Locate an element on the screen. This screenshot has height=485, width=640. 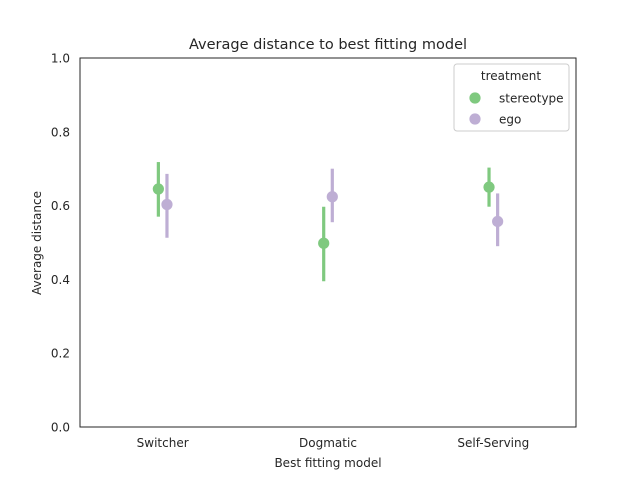
y-tick-label: 1.0 is located at coordinates (60, 59).